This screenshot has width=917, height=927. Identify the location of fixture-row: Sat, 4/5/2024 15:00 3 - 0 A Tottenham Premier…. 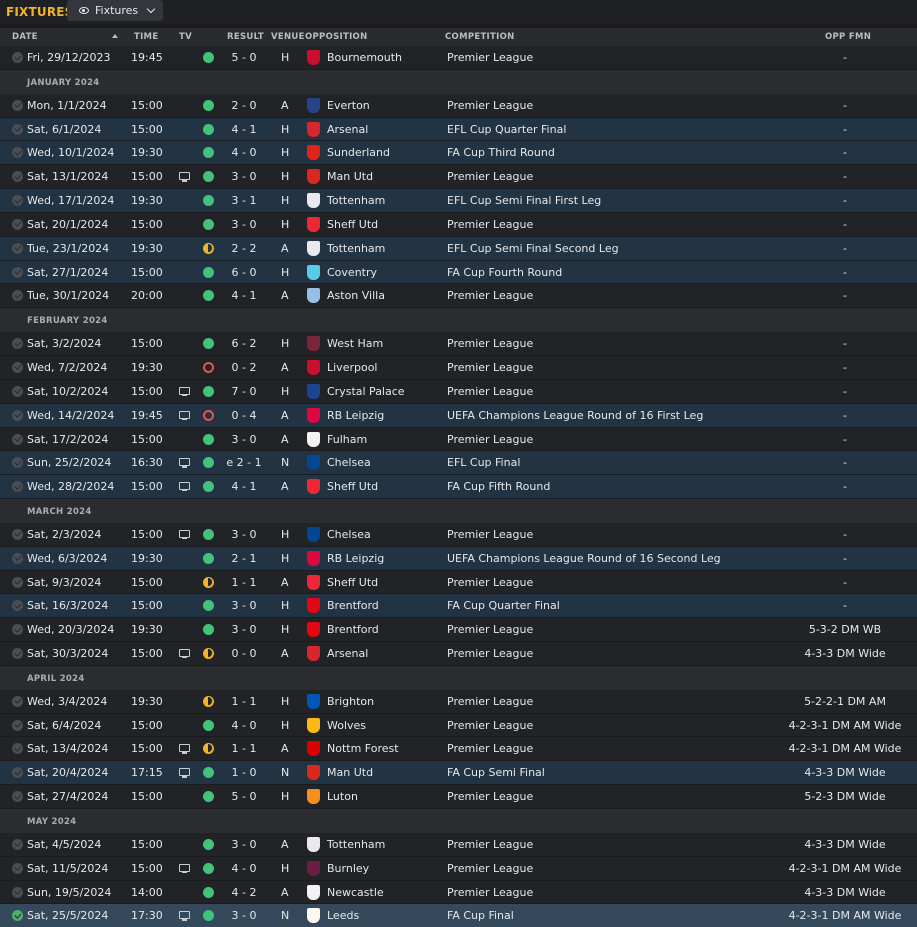
(458, 844).